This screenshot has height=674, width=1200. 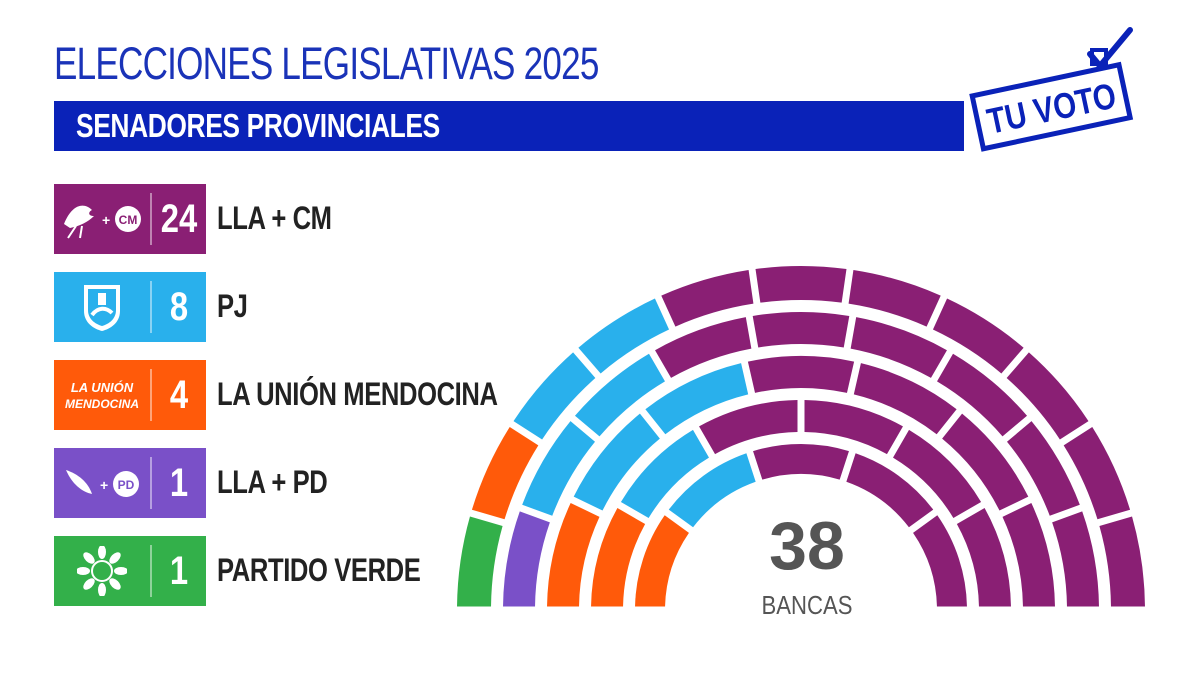 I want to click on logo-frame, so click(x=1051, y=106).